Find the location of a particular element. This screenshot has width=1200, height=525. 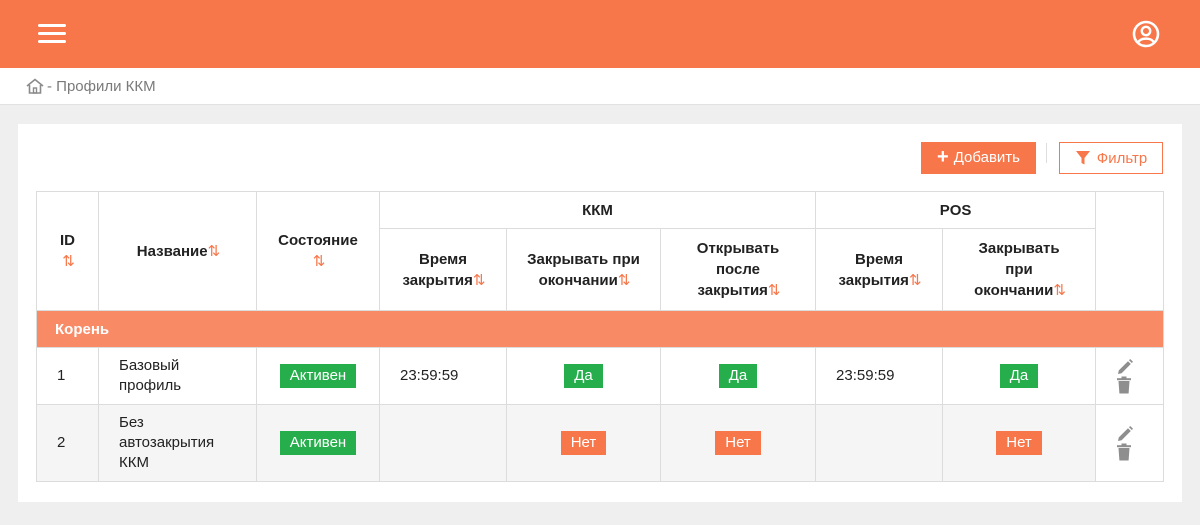

cell-pos-close-time is located at coordinates (879, 443).